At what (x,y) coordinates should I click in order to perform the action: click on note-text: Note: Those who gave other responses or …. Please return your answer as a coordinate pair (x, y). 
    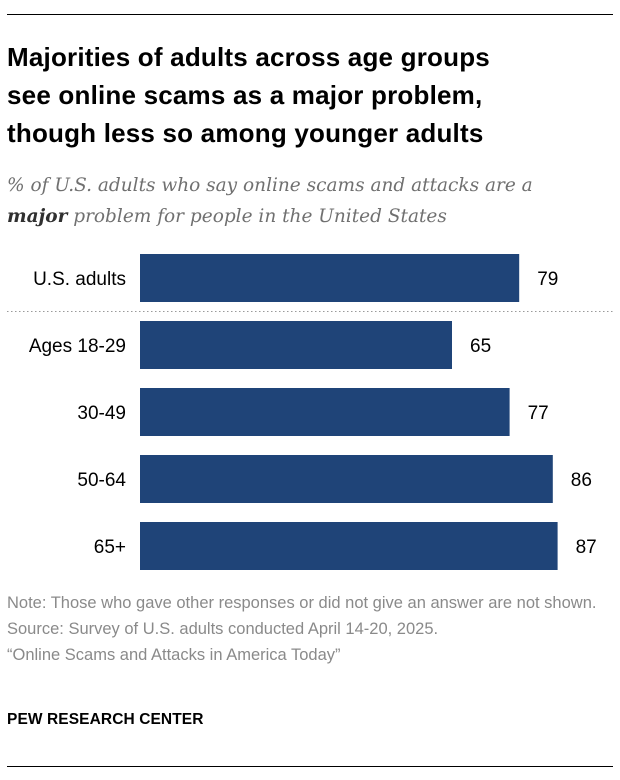
    Looking at the image, I should click on (302, 603).